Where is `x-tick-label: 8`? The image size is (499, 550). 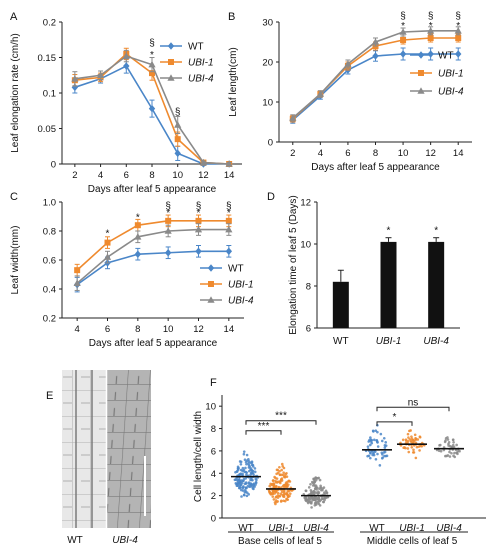 x-tick-label: 8 is located at coordinates (151, 175).